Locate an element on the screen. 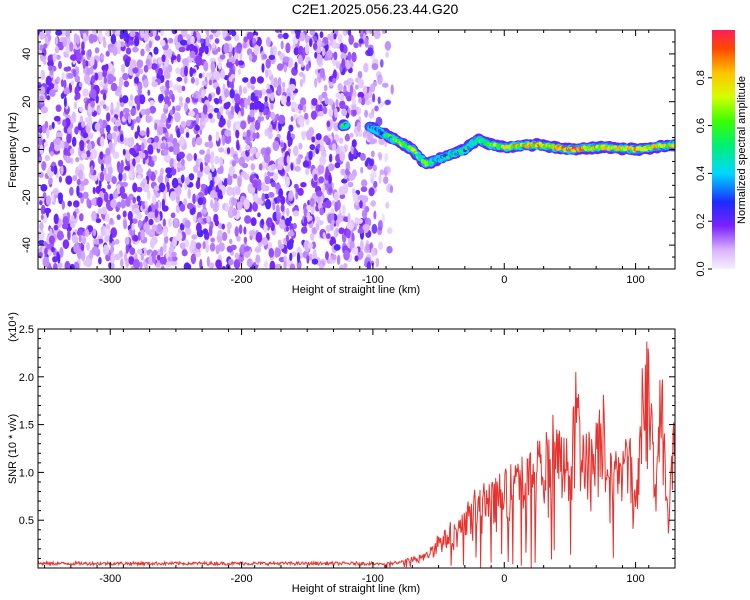  y-tick-label: -40 is located at coordinates (27, 245).